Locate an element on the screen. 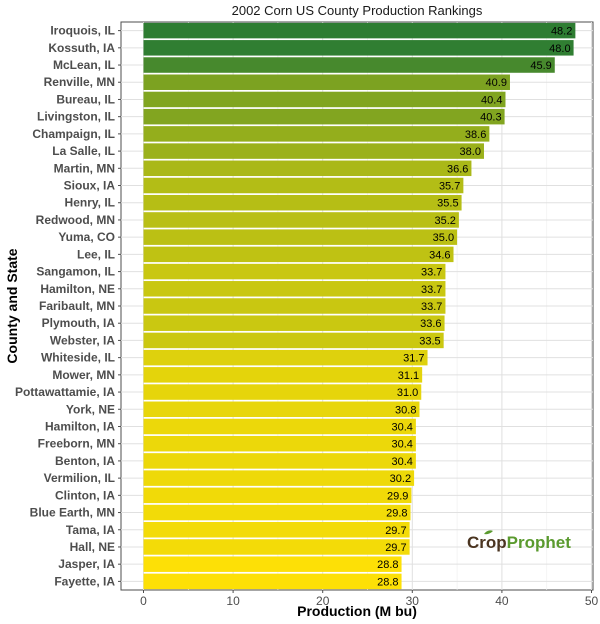  y-tick-label: Pottawattamie, IA is located at coordinates (65, 392).